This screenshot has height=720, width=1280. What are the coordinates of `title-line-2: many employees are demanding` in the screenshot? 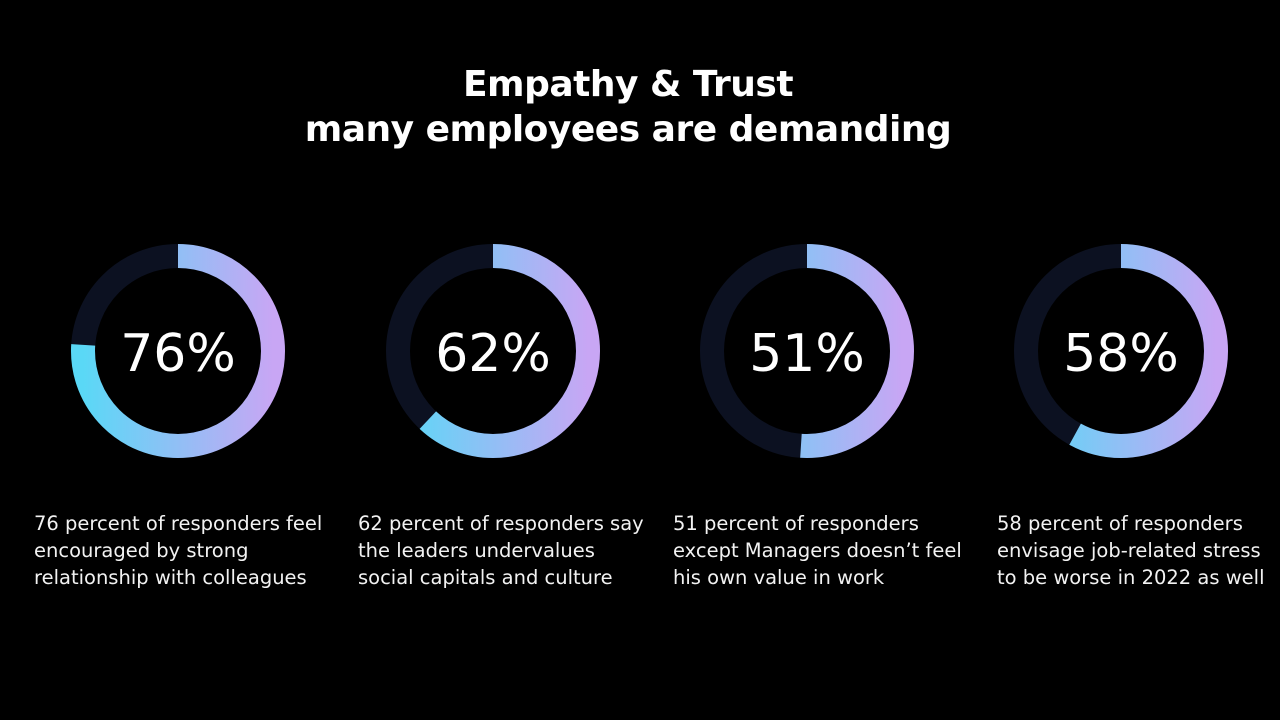 It's located at (628, 129).